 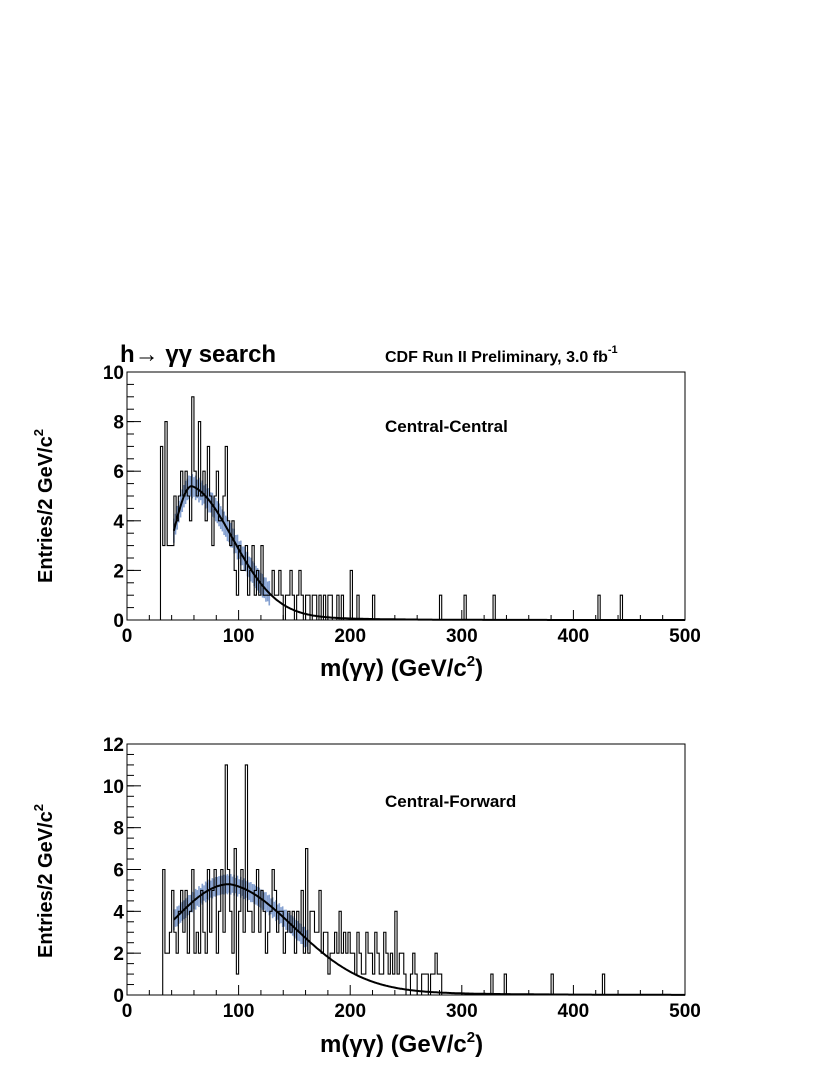 What do you see at coordinates (613, 350) in the screenshot?
I see `experiment-superscript: -1` at bounding box center [613, 350].